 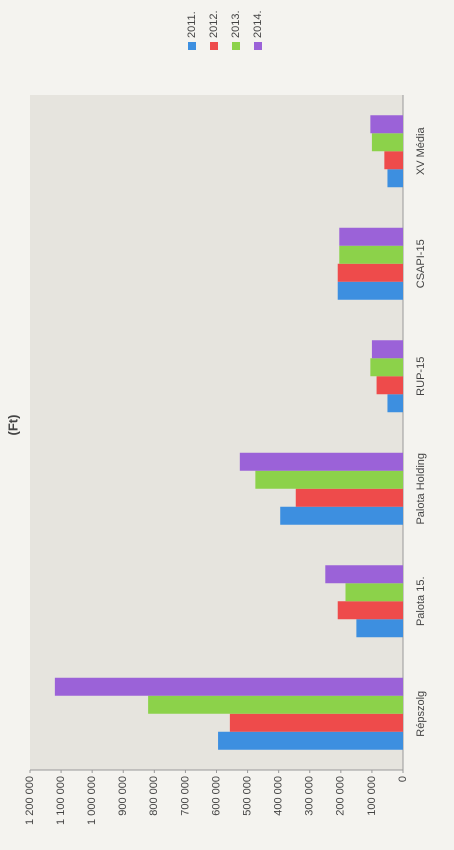 I want to click on y-tick-label: 600 000, so click(x=216, y=796).